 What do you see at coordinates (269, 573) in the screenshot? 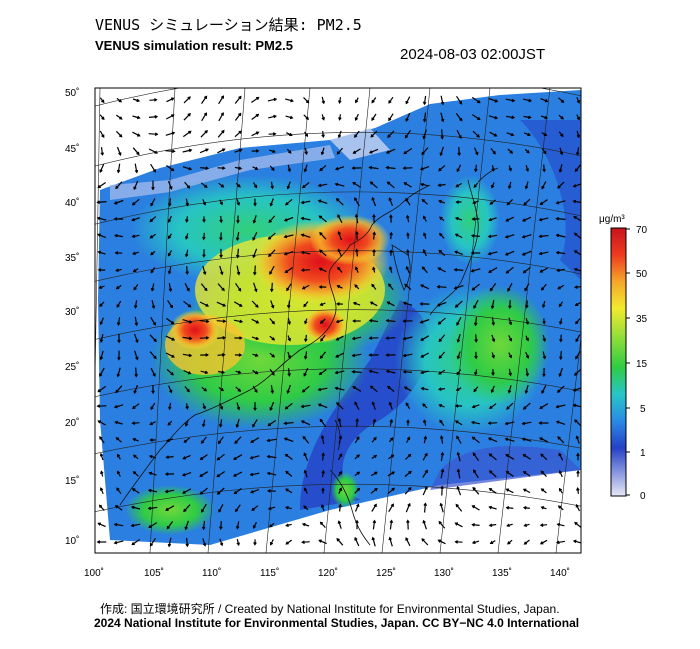
I see `lon-tick-label: 115˚` at bounding box center [269, 573].